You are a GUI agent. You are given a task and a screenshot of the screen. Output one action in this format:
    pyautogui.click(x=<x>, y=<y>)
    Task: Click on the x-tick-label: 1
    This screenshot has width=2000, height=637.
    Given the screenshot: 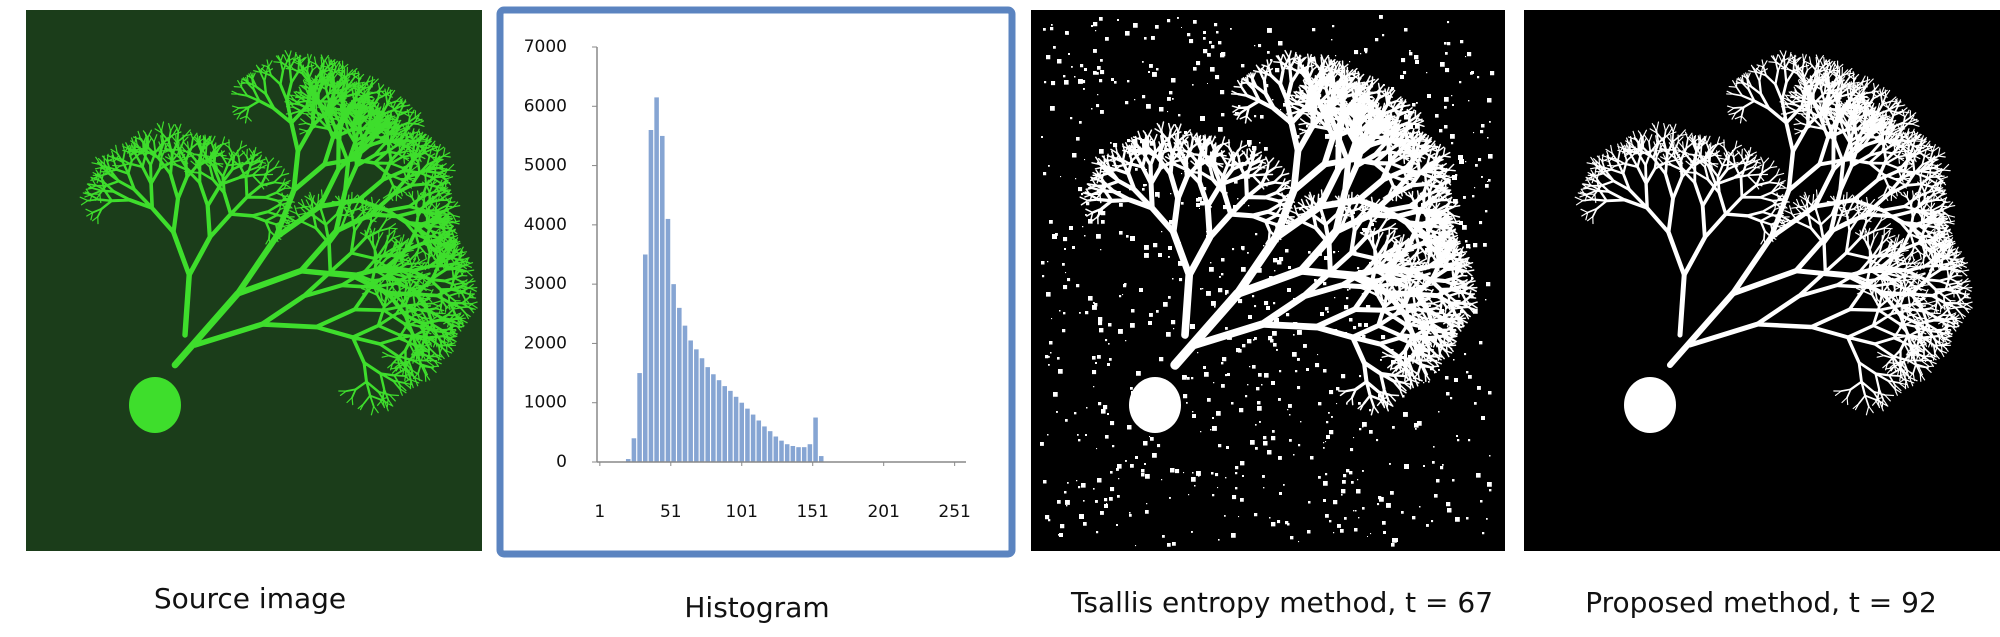 What is the action you would take?
    pyautogui.click(x=599, y=512)
    